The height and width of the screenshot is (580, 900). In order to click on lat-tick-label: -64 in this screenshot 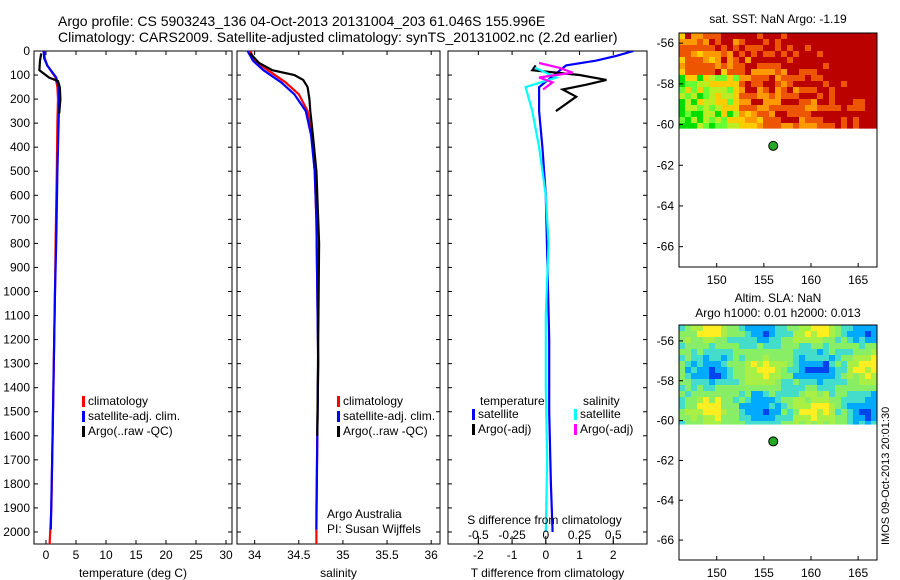, I will do `click(666, 500)`.